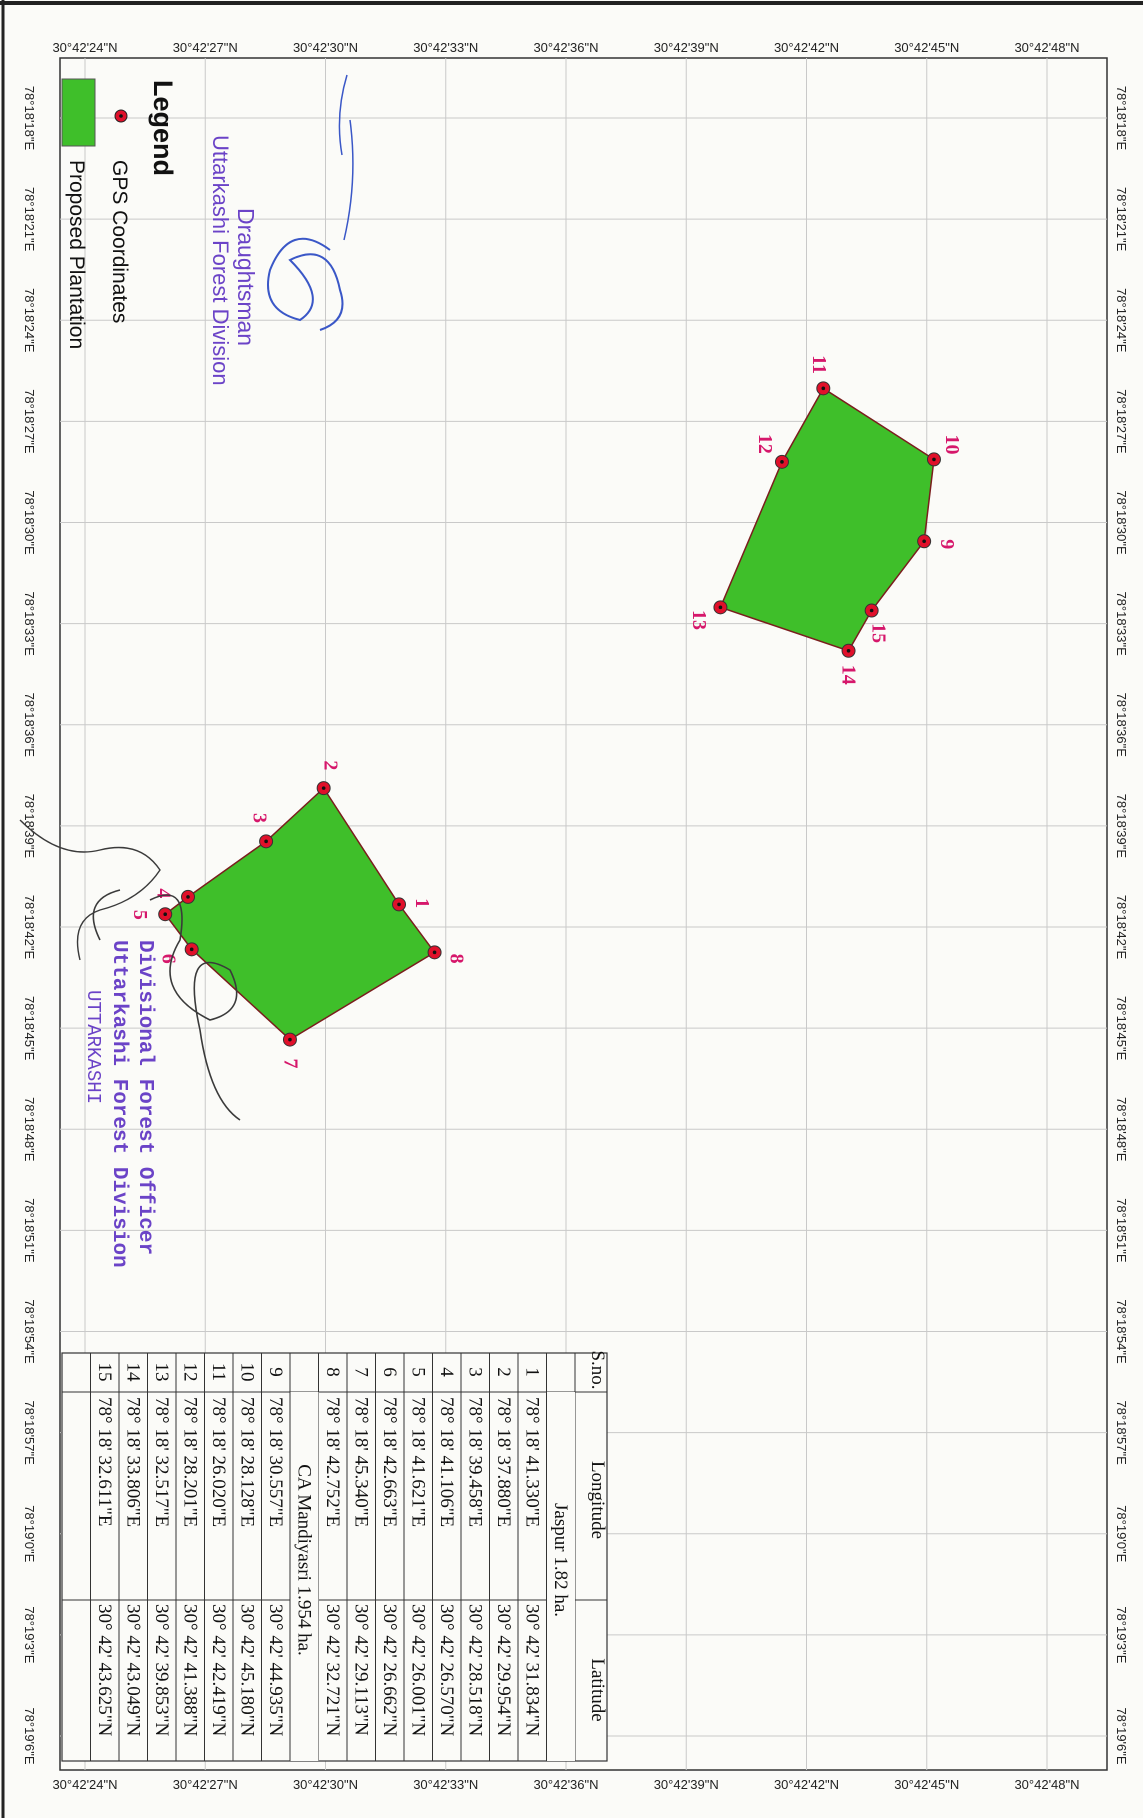 The width and height of the screenshot is (1143, 1818). Describe the element at coordinates (332, 1670) in the screenshot. I see `table-lat-8: 30° 42' 32.721"N` at that location.